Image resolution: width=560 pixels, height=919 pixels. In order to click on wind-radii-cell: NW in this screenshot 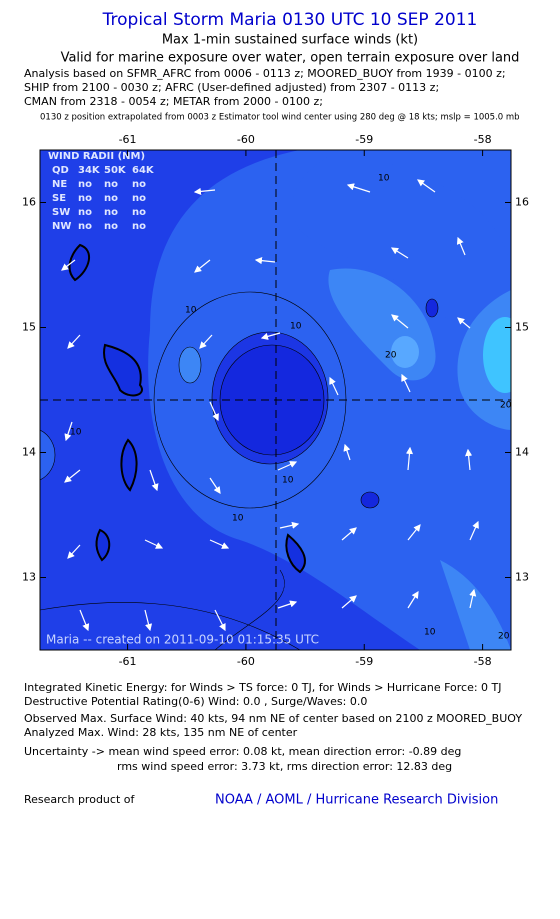, I will do `click(61, 226)`.